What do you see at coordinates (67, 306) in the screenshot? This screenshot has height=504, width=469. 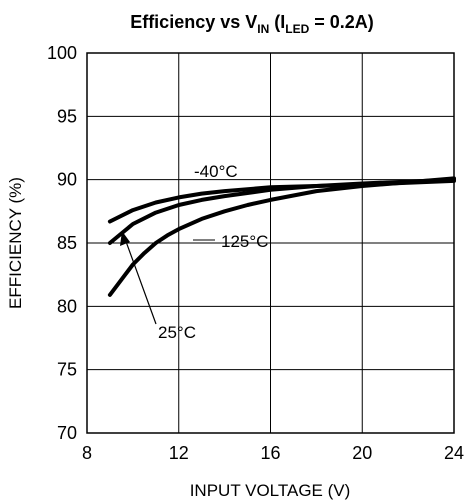 I see `y-tick-label: 80` at bounding box center [67, 306].